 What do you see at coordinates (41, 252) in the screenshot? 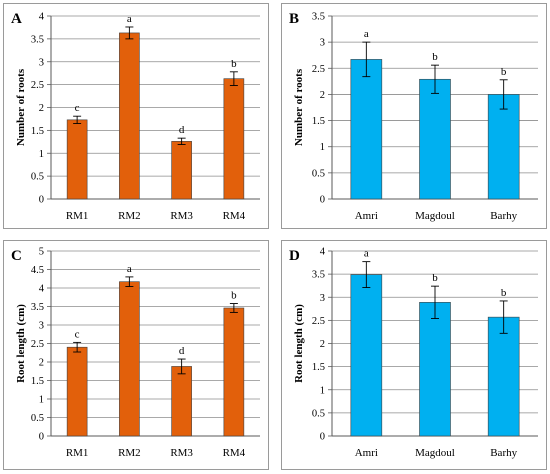
I see `y-tick-label: 5` at bounding box center [41, 252].